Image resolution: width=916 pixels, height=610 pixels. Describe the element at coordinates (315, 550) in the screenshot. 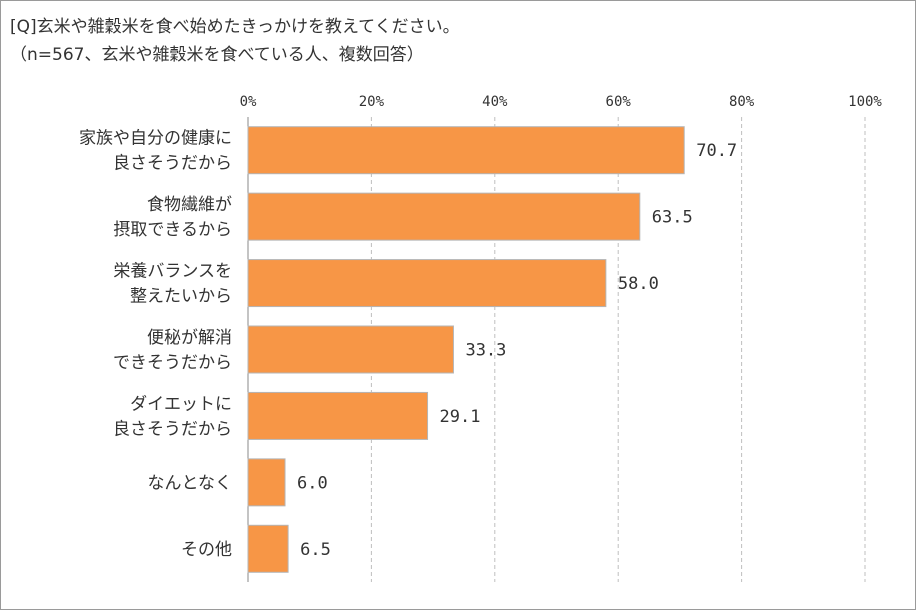

I see `data-label: 6.5` at that location.